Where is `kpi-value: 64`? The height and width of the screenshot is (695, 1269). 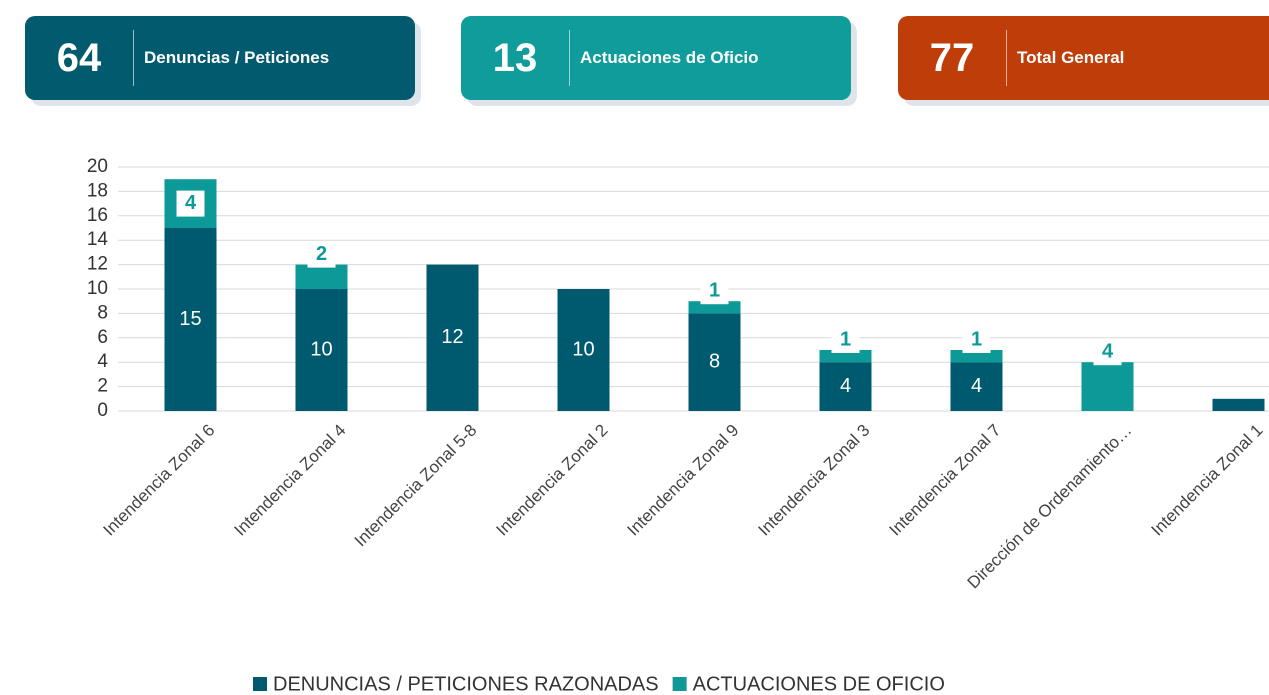
kpi-value: 64 is located at coordinates (79, 57).